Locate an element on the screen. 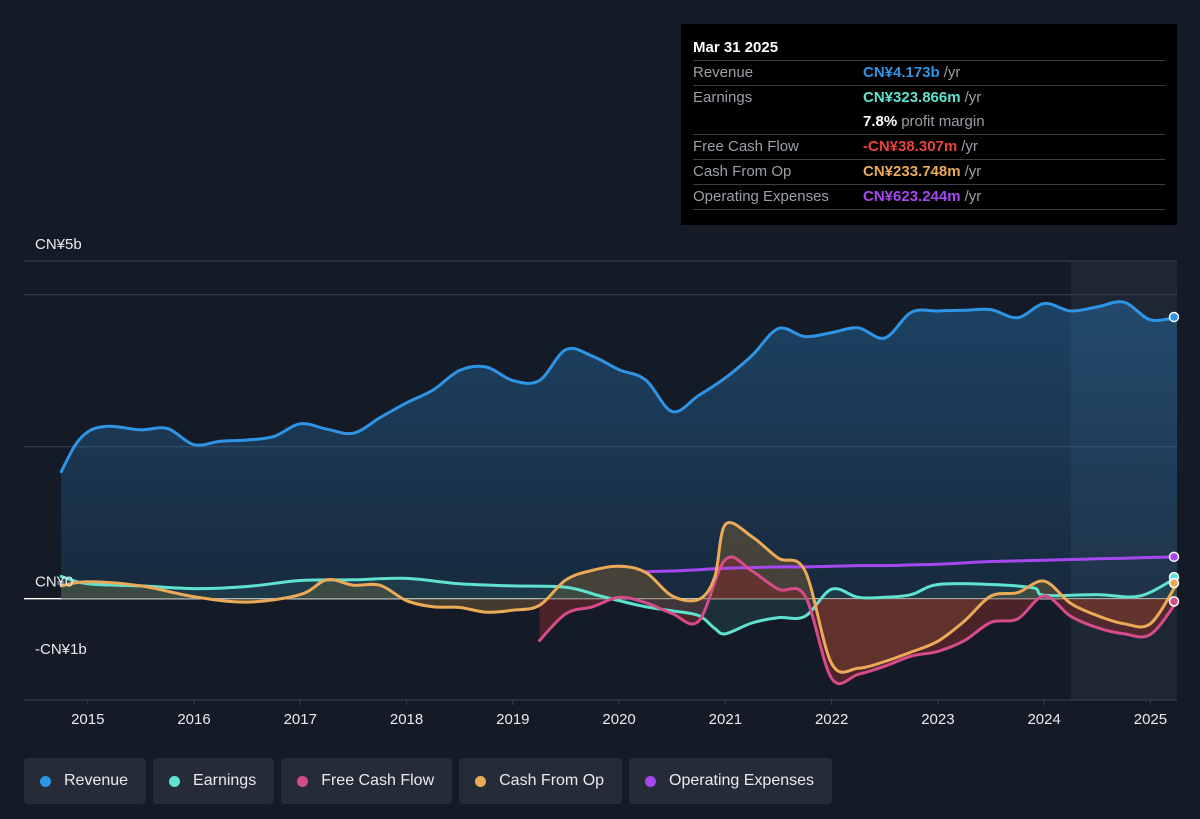 This screenshot has width=1200, height=819. legend-label: Revenue is located at coordinates (96, 780).